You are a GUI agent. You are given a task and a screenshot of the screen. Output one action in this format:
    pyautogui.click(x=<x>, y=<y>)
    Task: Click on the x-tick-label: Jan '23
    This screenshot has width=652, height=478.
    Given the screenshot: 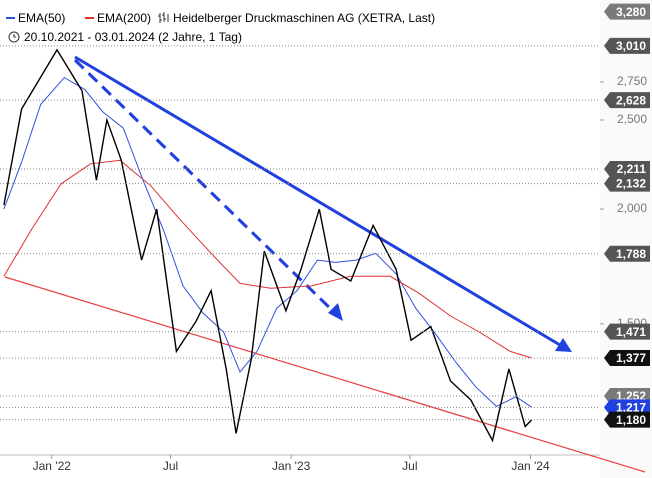 What is the action you would take?
    pyautogui.click(x=291, y=466)
    